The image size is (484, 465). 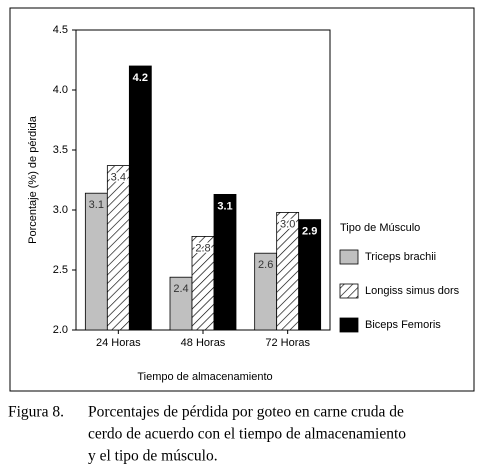 I want to click on caption-label: Figura 8., so click(x=36, y=412).